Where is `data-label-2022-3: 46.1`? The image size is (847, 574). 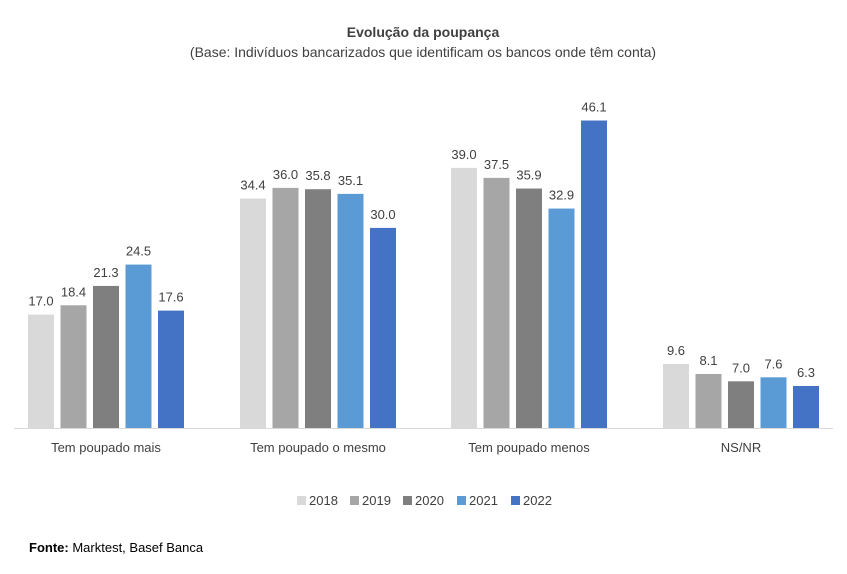 data-label-2022-3: 46.1 is located at coordinates (593, 107).